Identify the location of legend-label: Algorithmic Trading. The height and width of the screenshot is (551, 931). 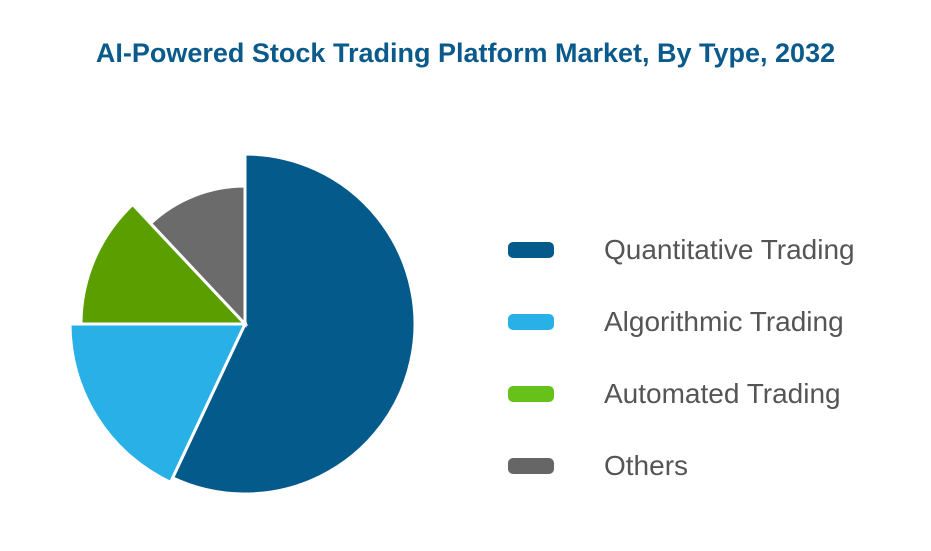
(724, 321).